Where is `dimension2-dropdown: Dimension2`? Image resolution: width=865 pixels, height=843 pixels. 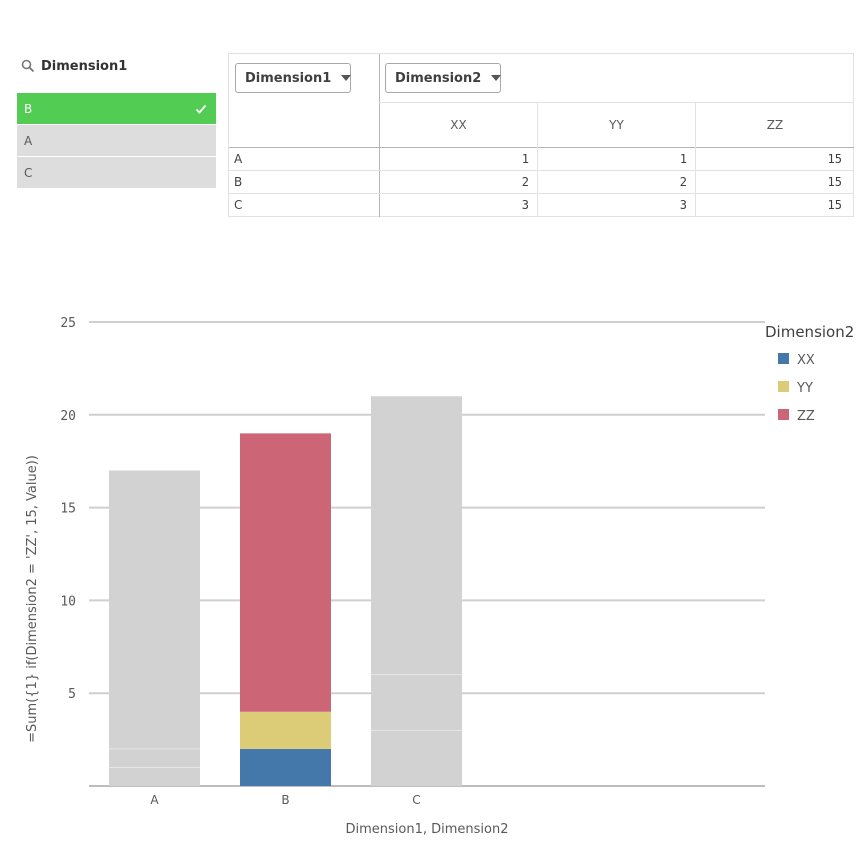 dimension2-dropdown: Dimension2 is located at coordinates (443, 78).